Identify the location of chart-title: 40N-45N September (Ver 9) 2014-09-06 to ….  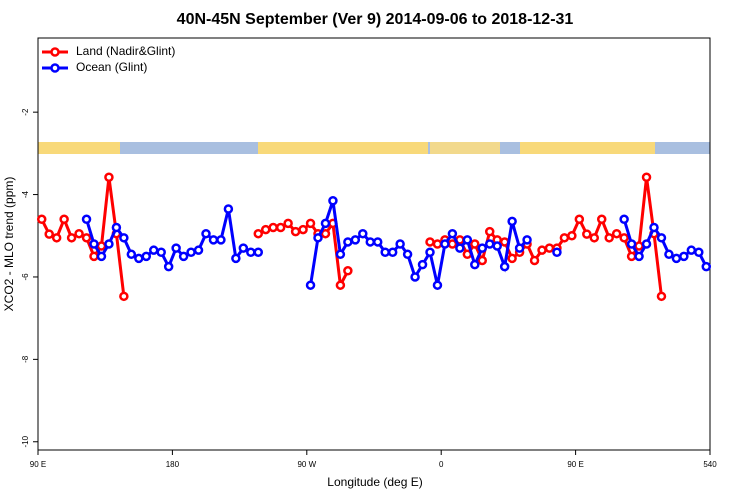
(375, 19).